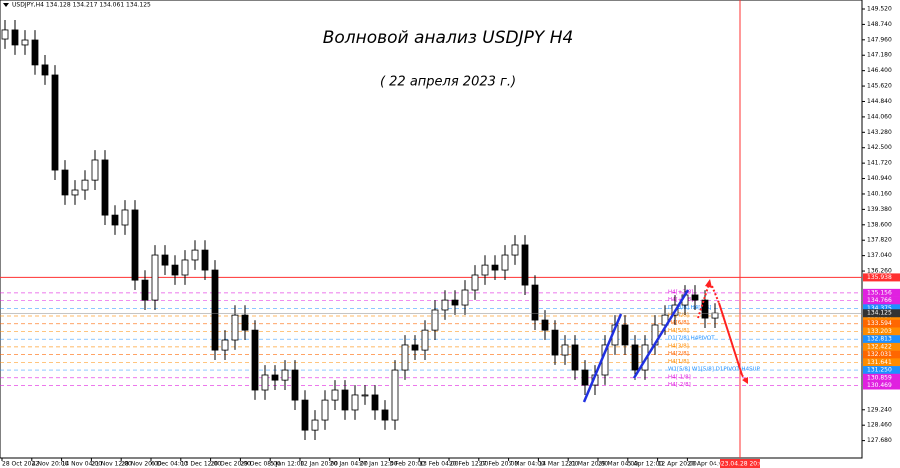 The width and height of the screenshot is (900, 468). I want to click on x-tick-label: 5 Apr 12:00, so click(645, 464).